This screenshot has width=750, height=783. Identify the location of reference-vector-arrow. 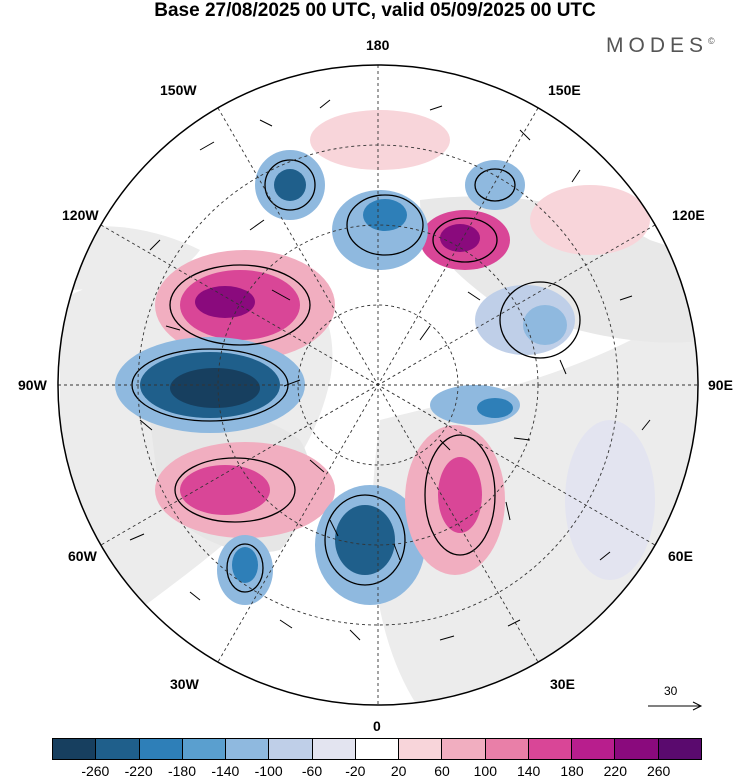
(675, 706).